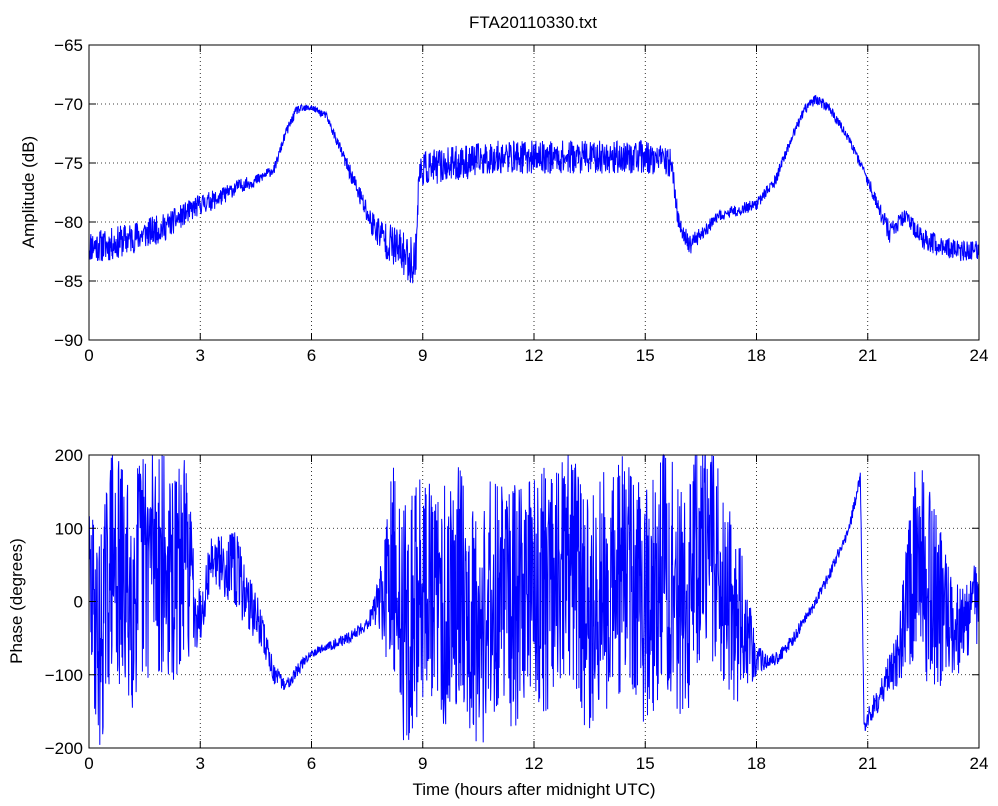 The width and height of the screenshot is (998, 806). I want to click on phase-y-tick-label: −100, so click(64, 675).